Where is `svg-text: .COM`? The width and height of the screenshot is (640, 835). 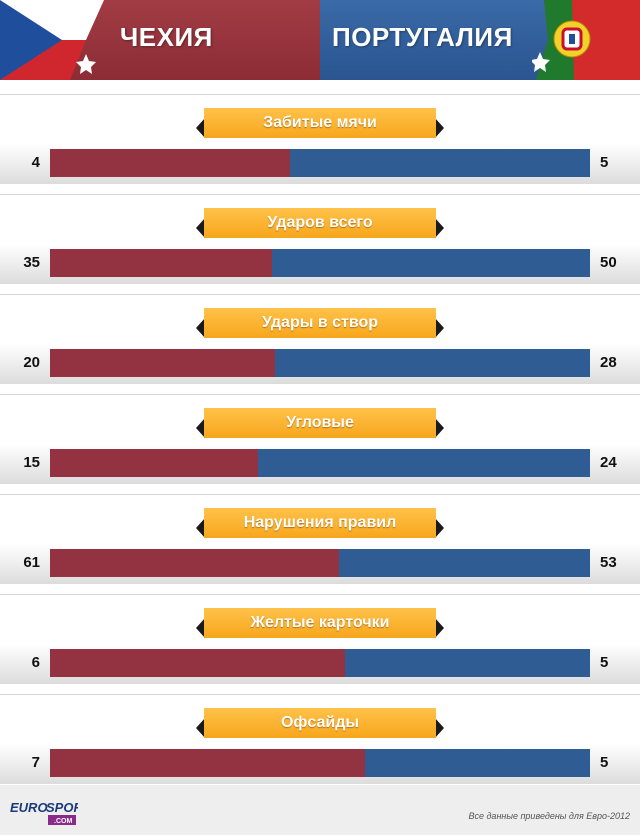
svg-text: .COM is located at coordinates (63, 821).